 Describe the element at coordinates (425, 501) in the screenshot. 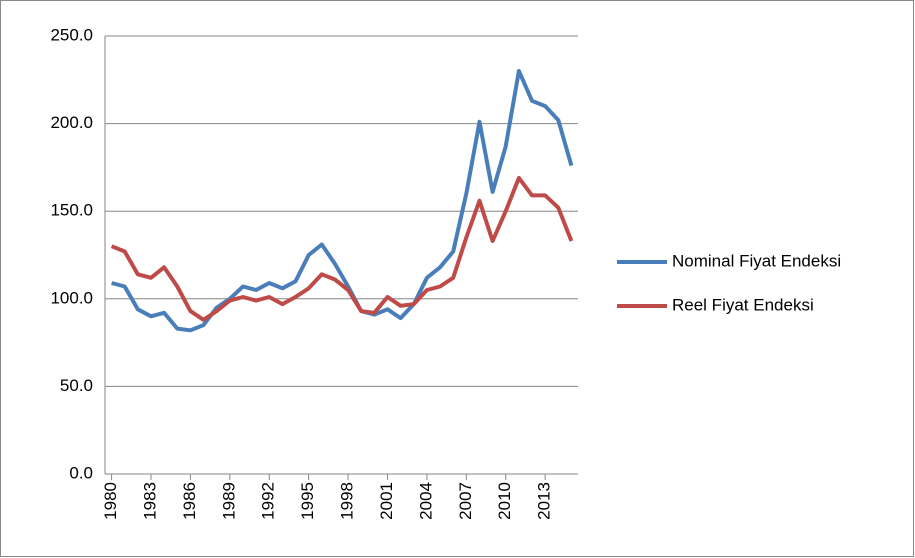

I see `x-tick-label: 2004` at that location.